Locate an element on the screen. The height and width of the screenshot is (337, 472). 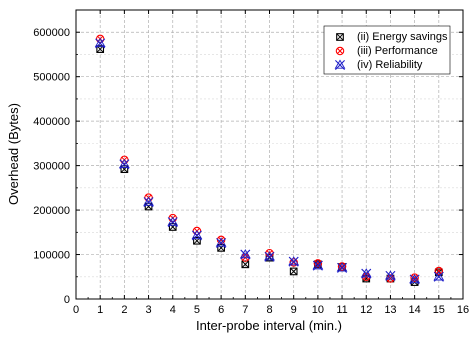
x-tick-label: 3 is located at coordinates (149, 310).